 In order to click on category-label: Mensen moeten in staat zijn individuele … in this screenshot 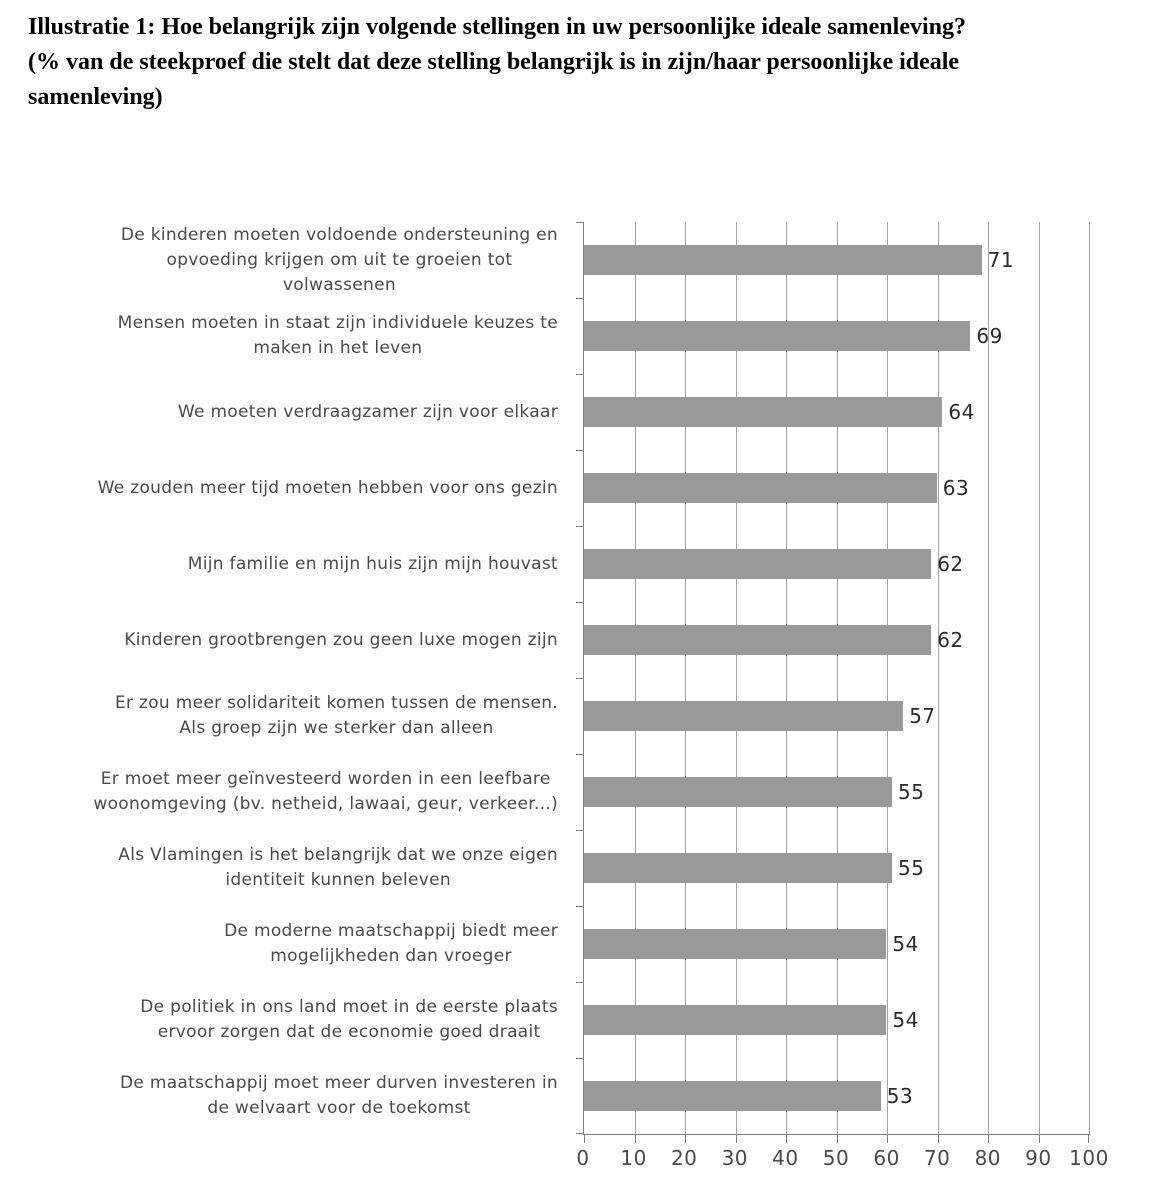, I will do `click(285, 336)`.